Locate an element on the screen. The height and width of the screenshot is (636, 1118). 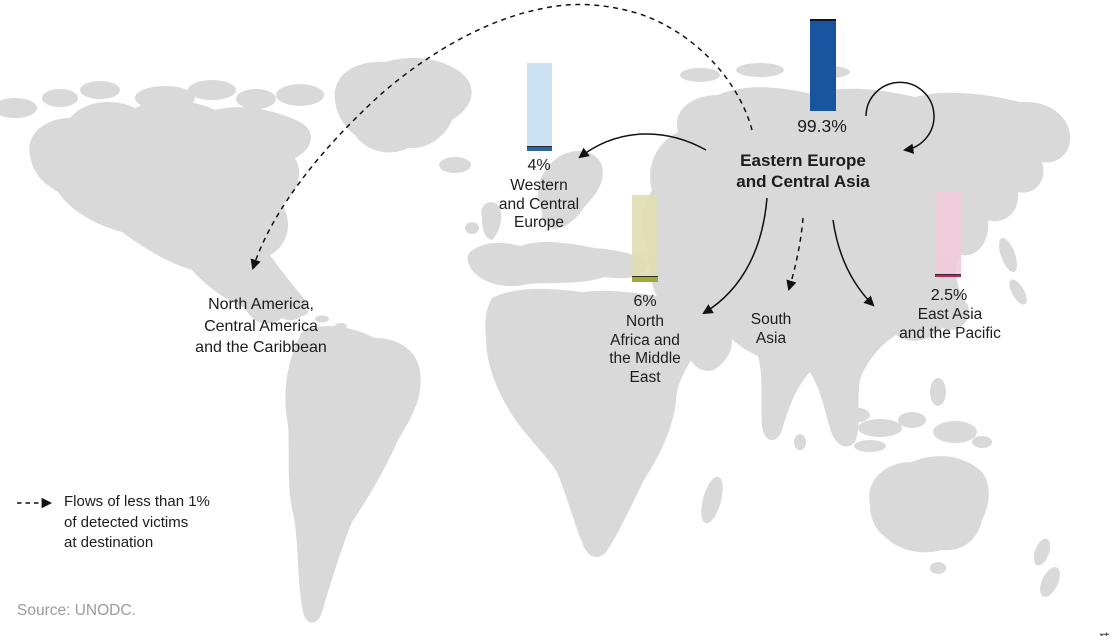
north-america-shape is located at coordinates (170, 212).